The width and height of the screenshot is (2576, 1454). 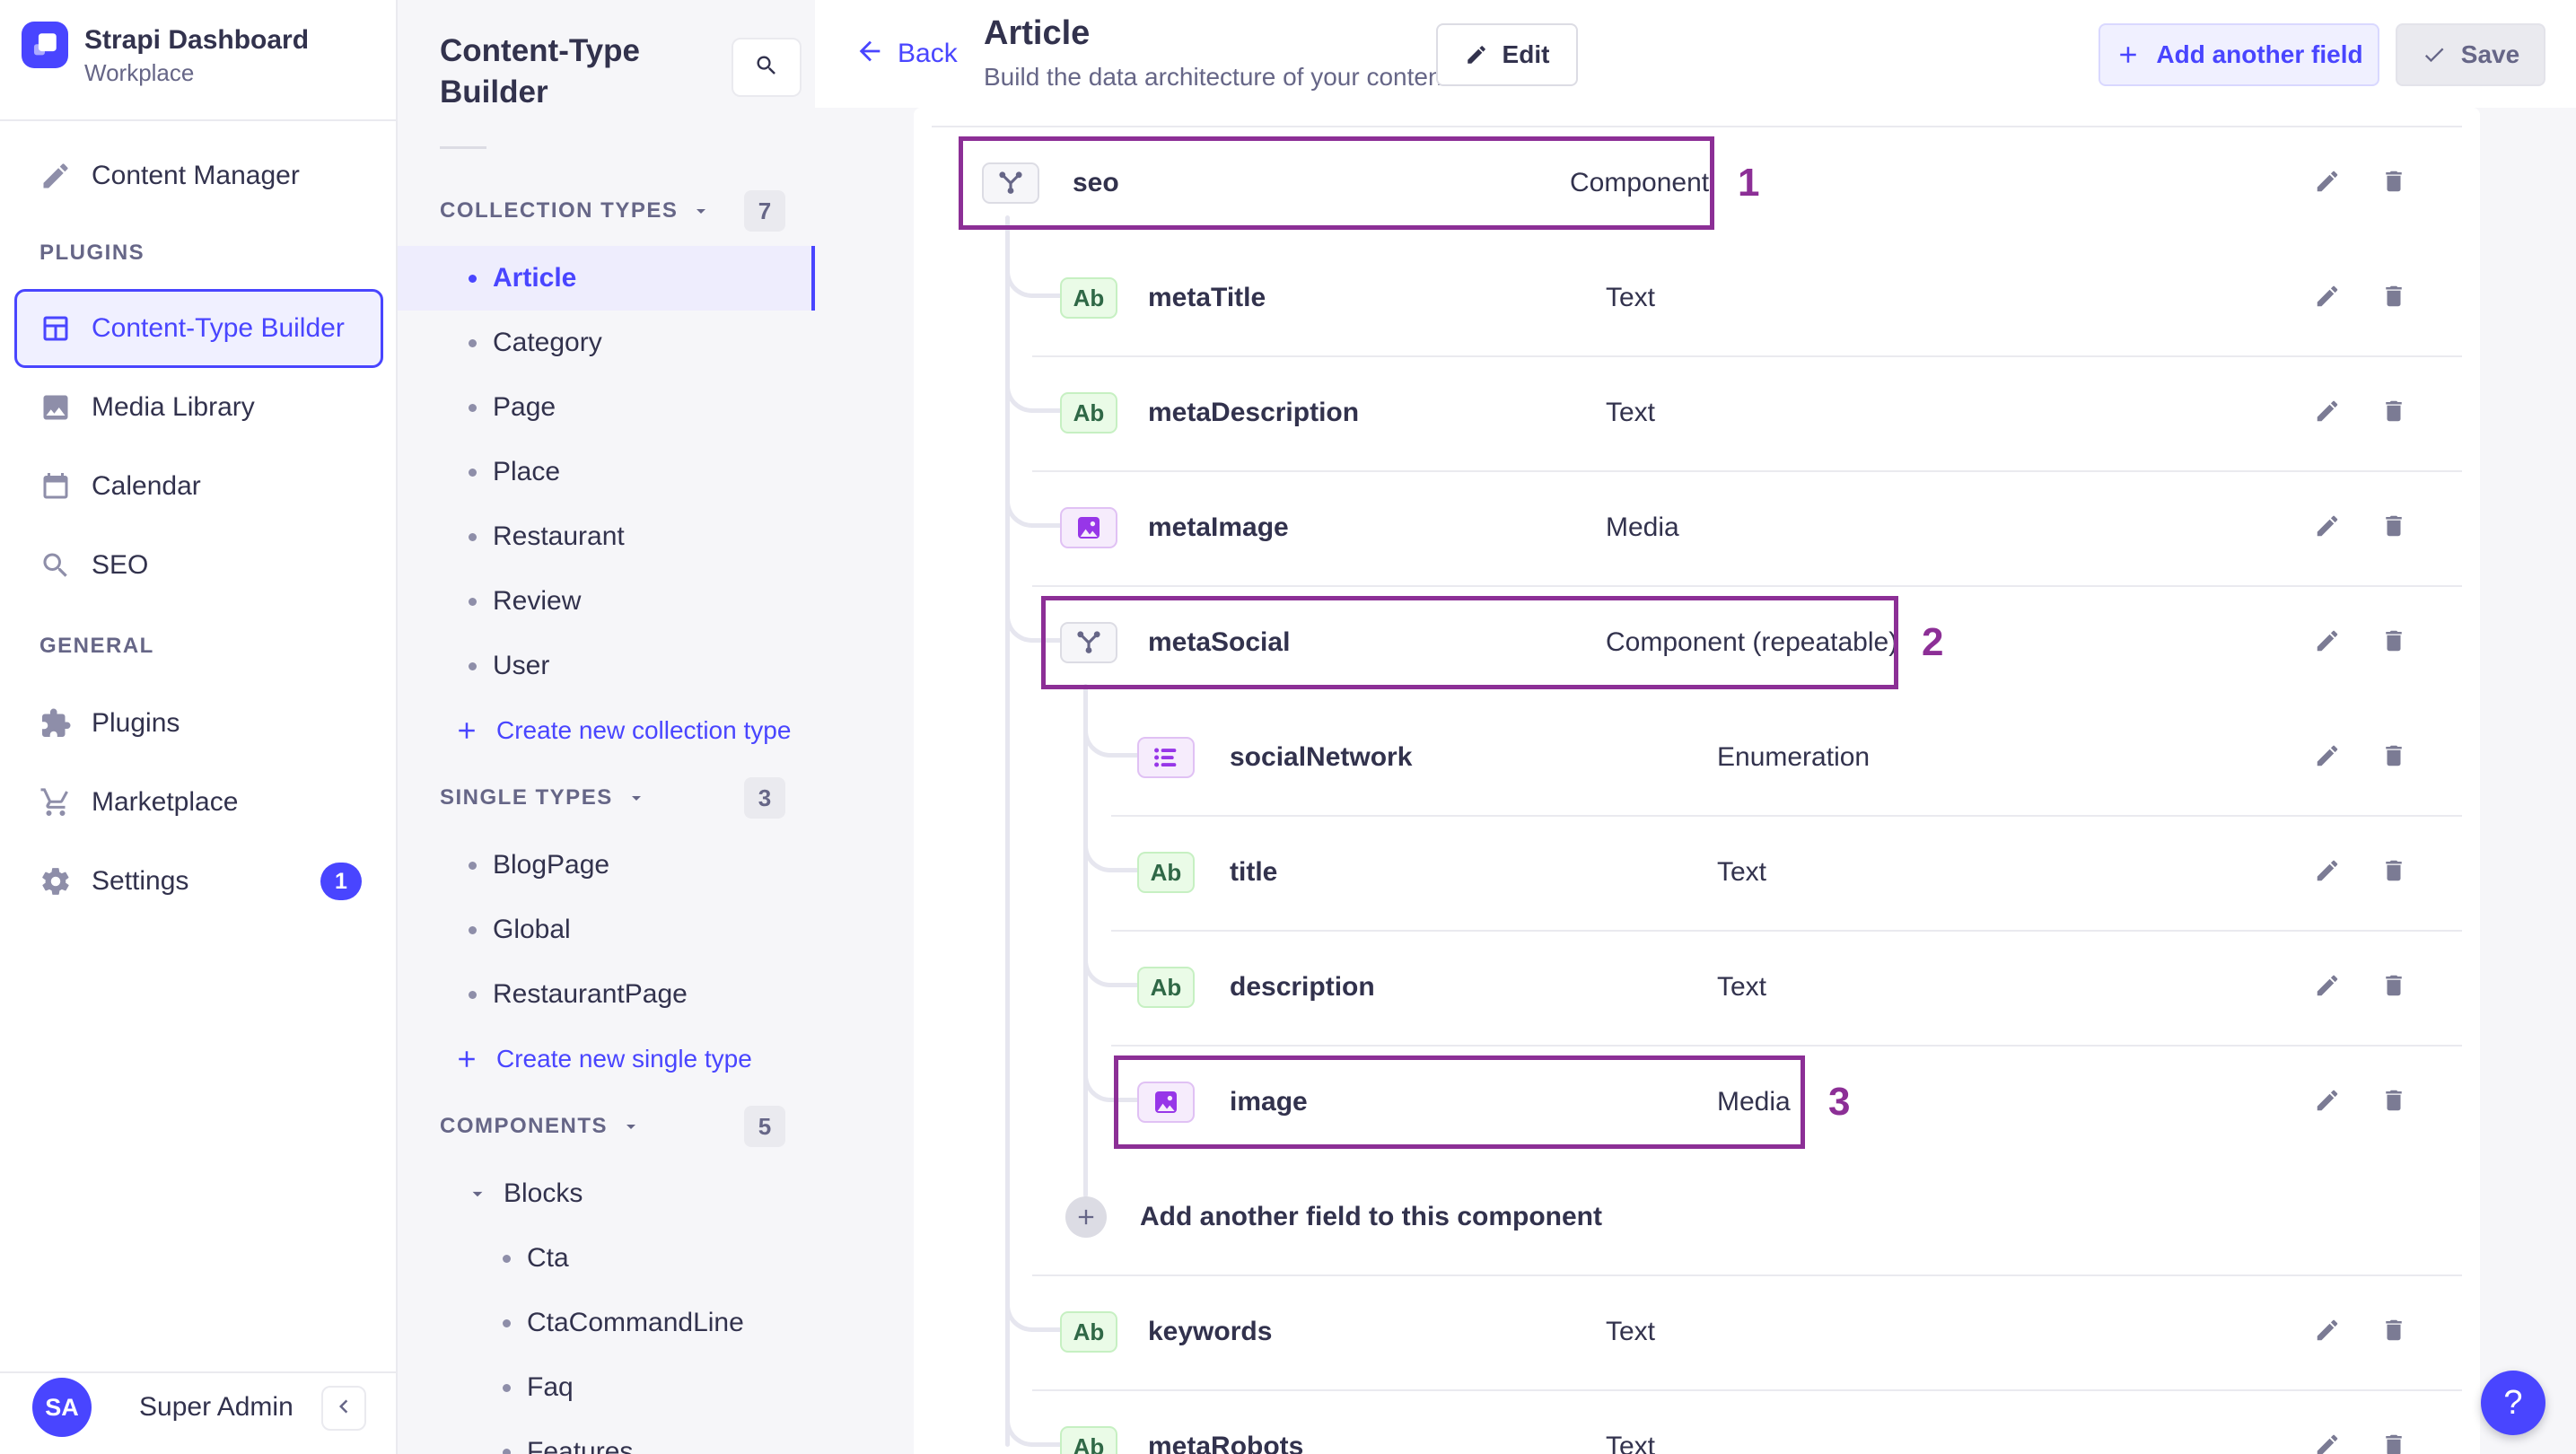 What do you see at coordinates (1096, 182) in the screenshot?
I see `field-name: seo` at bounding box center [1096, 182].